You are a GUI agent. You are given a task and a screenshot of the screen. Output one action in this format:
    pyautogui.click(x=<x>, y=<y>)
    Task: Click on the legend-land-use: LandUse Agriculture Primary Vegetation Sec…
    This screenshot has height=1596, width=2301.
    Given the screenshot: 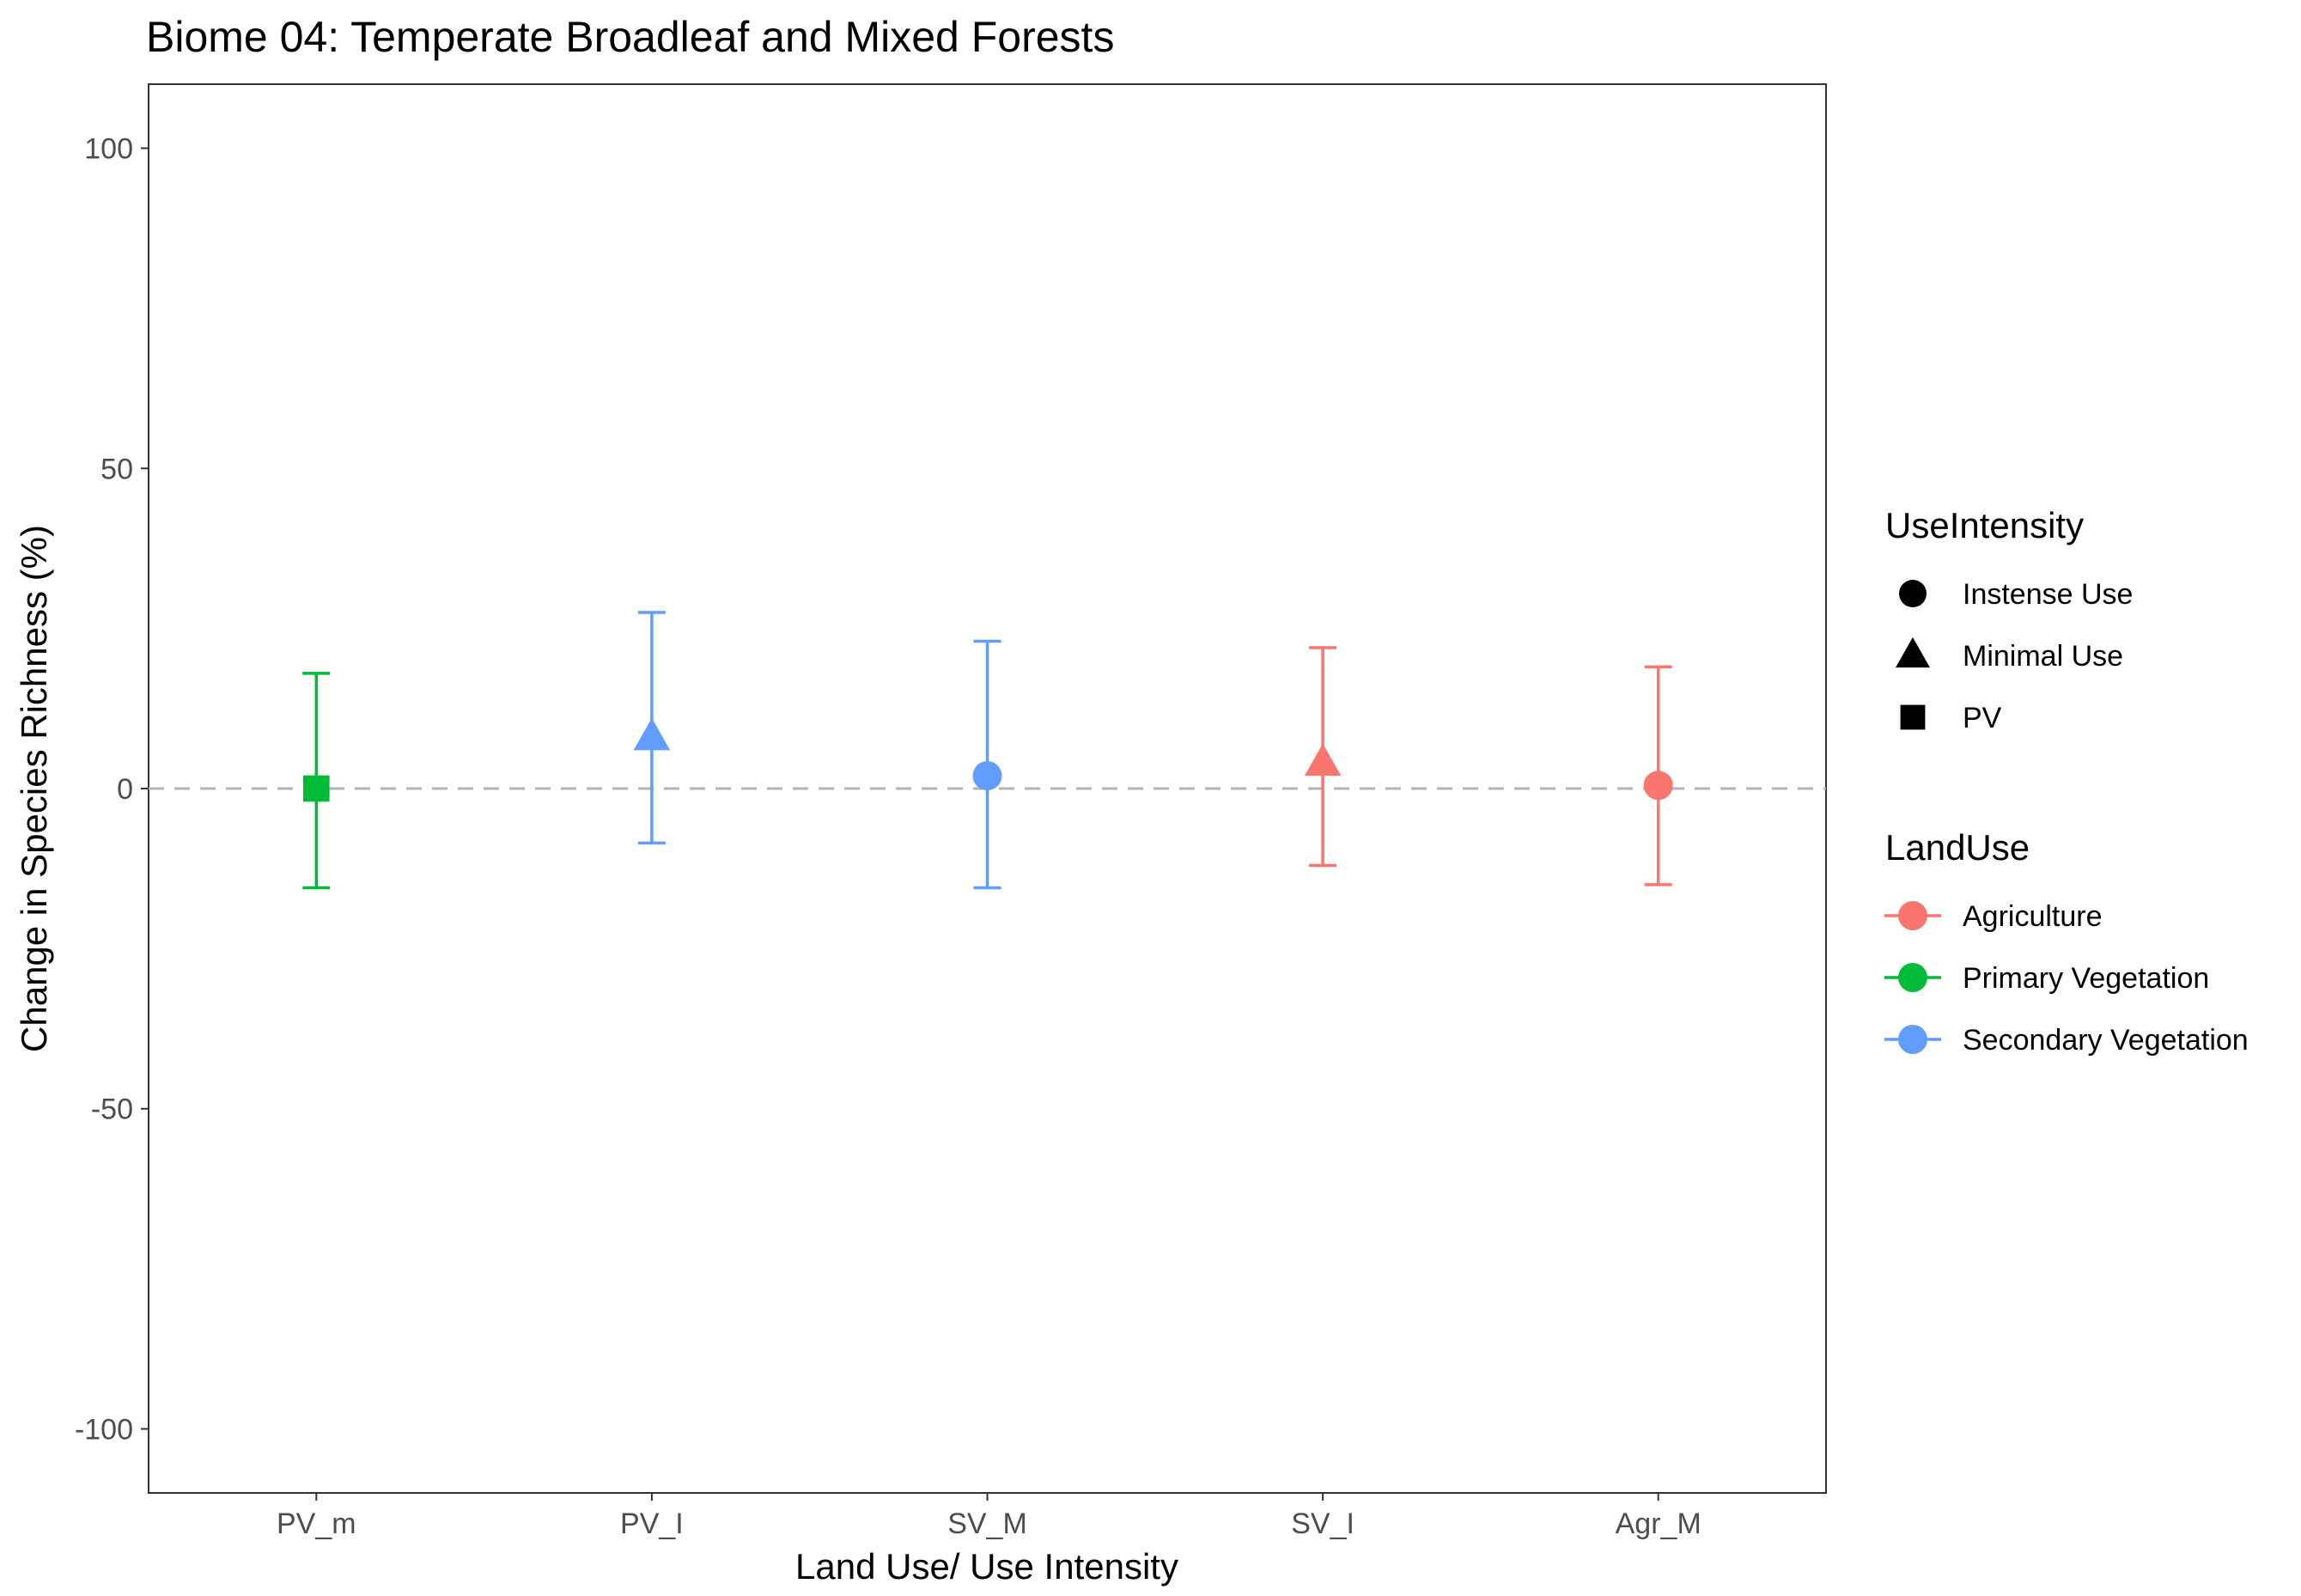 What is the action you would take?
    pyautogui.click(x=2066, y=942)
    